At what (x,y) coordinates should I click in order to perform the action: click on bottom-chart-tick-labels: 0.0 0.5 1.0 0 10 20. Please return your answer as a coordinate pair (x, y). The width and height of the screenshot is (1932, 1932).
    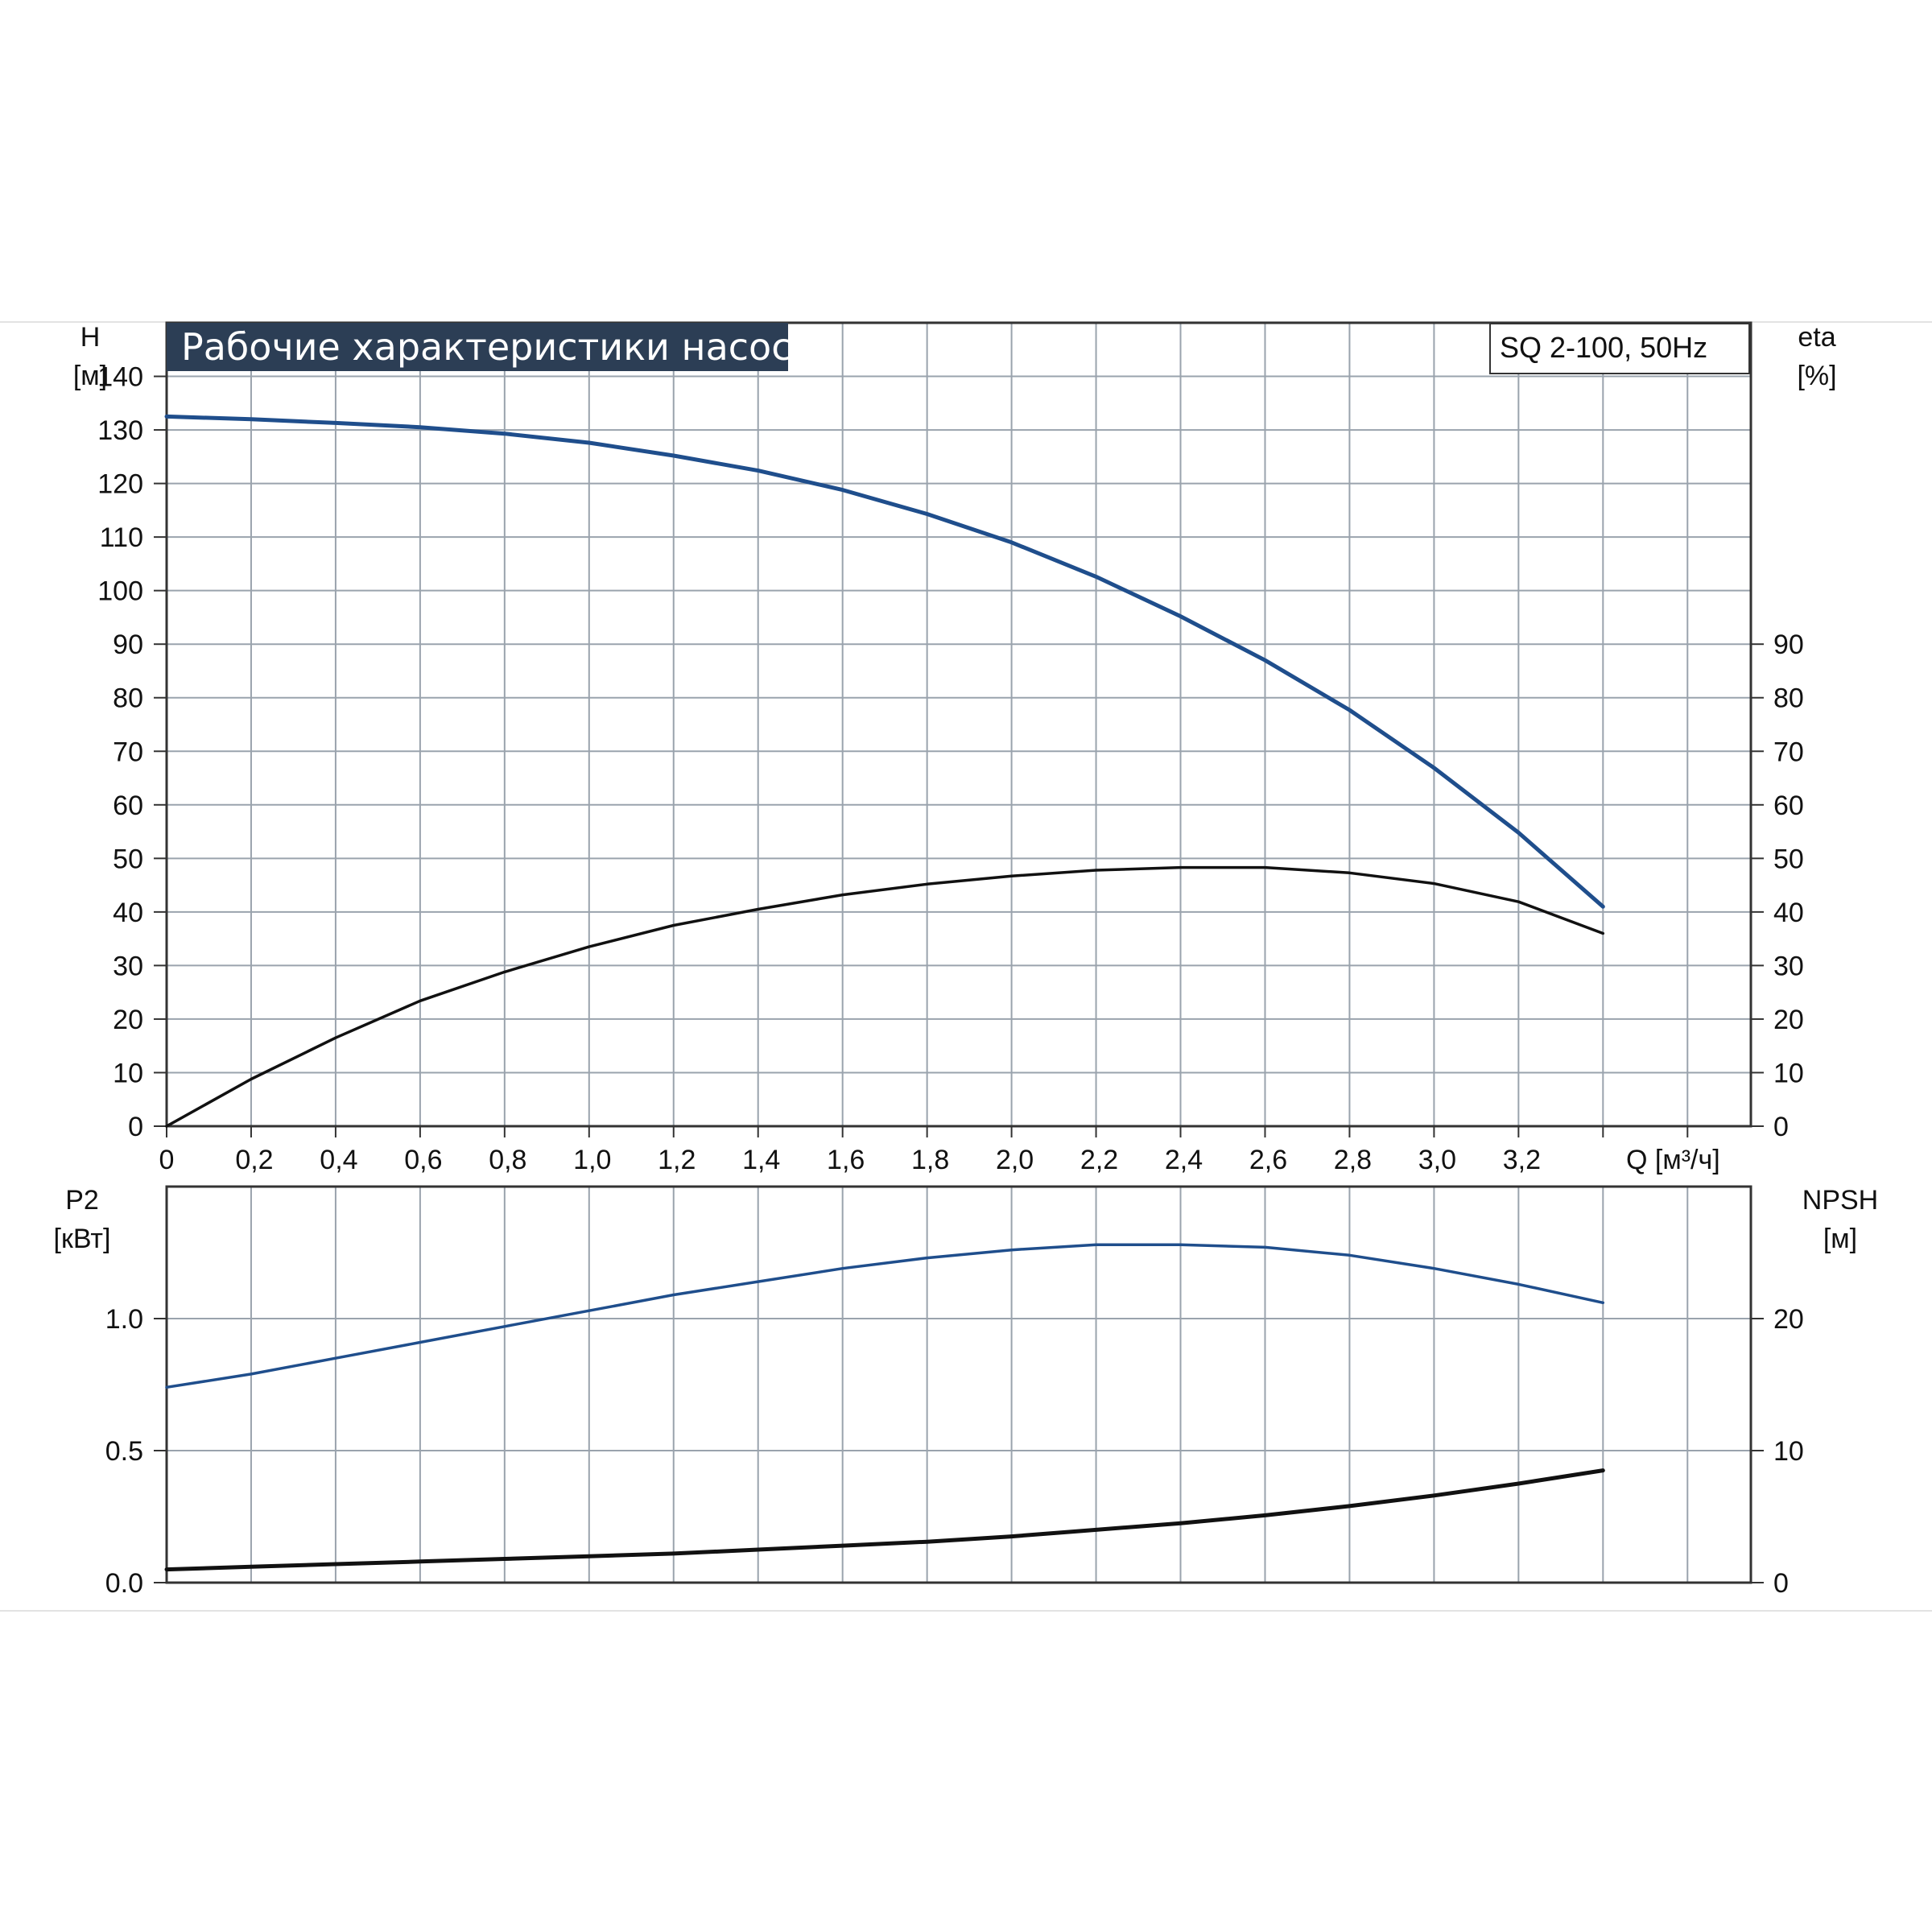
    Looking at the image, I should click on (954, 1451).